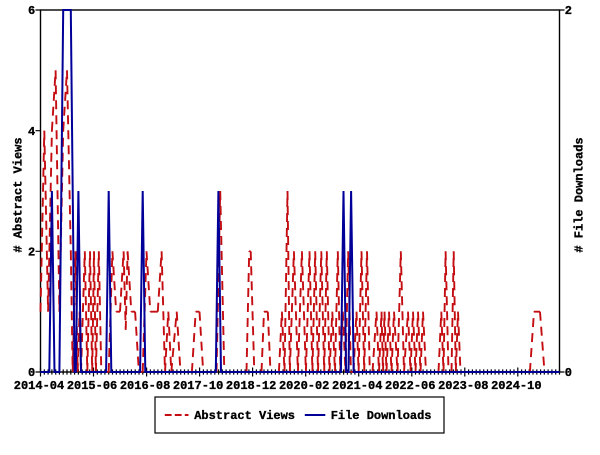  What do you see at coordinates (31, 11) in the screenshot?
I see `svg-text: 6` at bounding box center [31, 11].